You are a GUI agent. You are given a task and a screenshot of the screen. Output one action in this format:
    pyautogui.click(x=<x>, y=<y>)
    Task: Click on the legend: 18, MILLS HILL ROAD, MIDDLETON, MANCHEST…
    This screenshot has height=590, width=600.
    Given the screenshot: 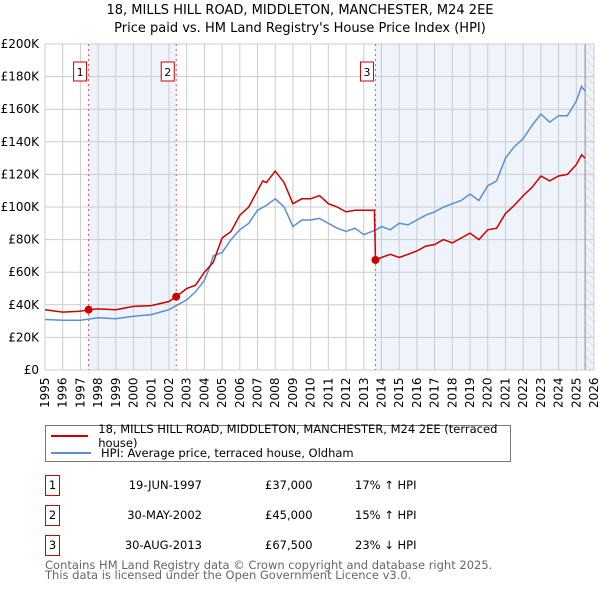 What is the action you would take?
    pyautogui.click(x=278, y=442)
    